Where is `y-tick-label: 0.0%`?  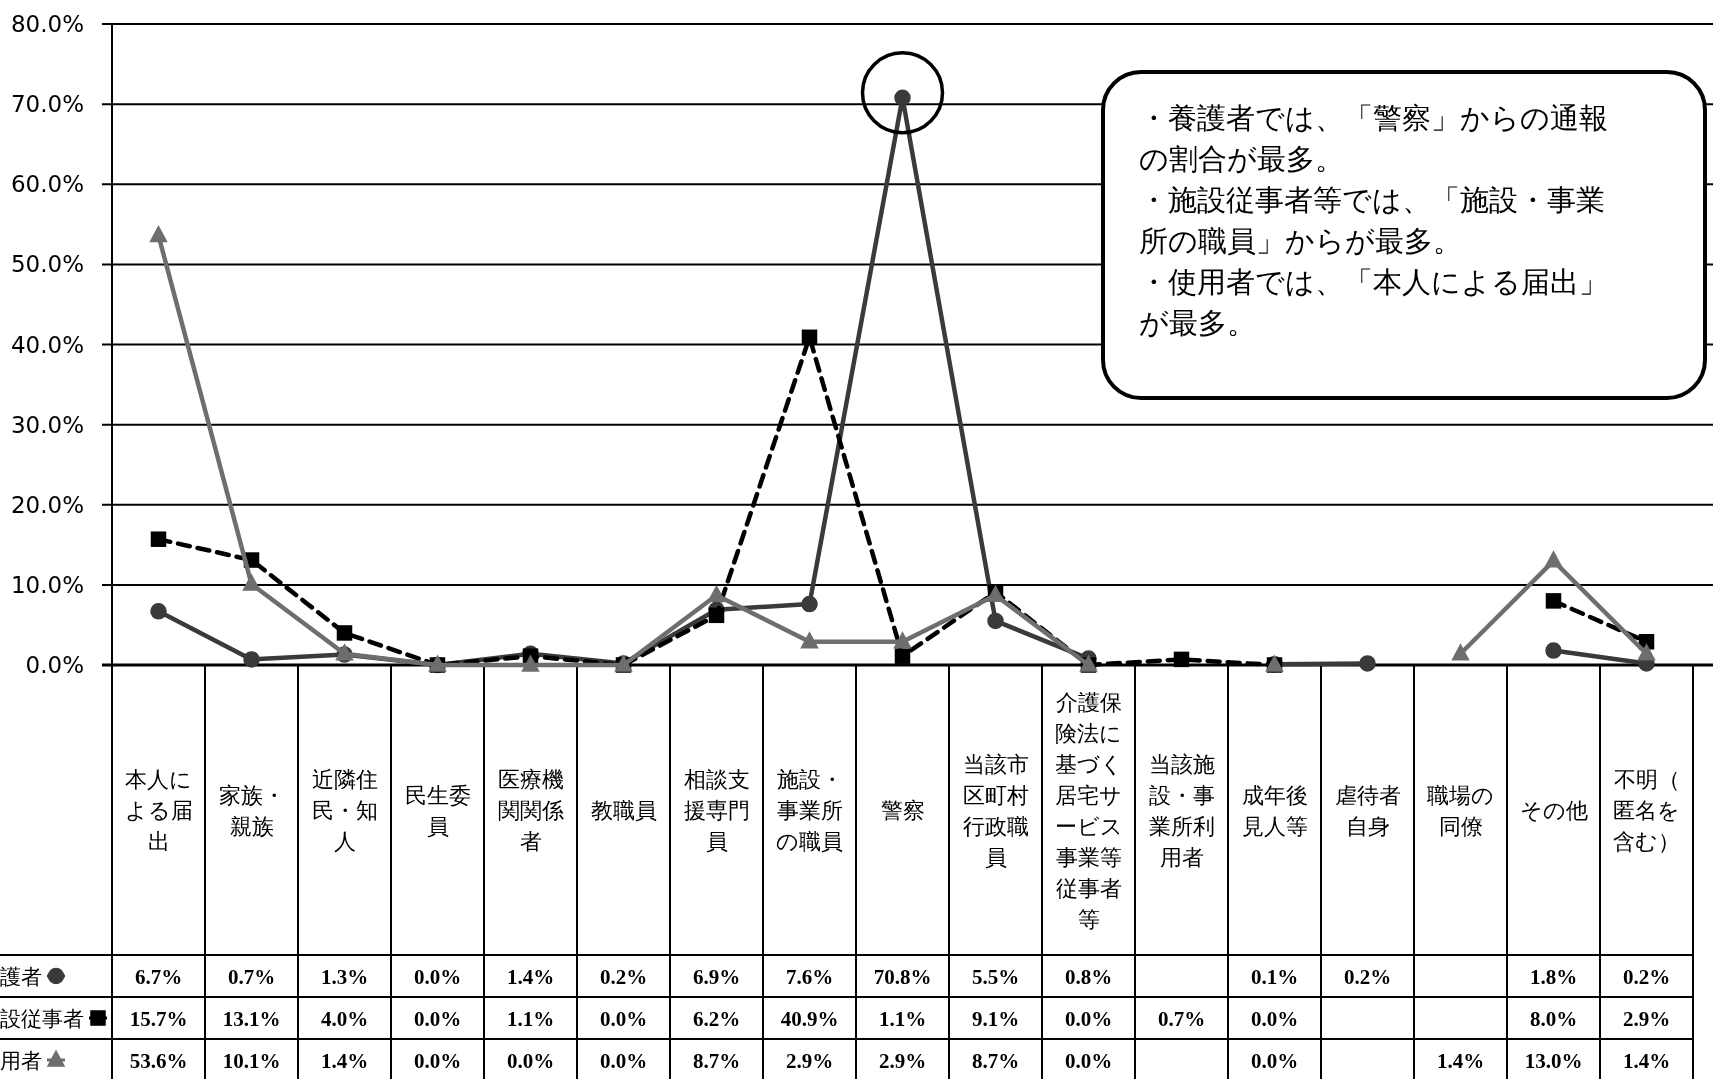
y-tick-label: 0.0% is located at coordinates (54, 665).